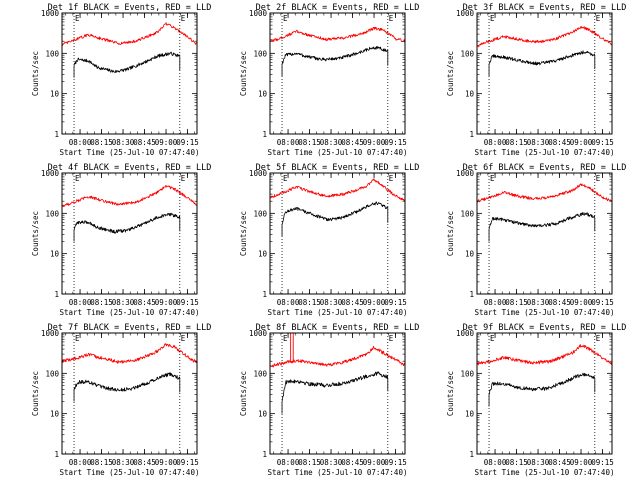 This screenshot has height=480, width=640. What do you see at coordinates (338, 8) in the screenshot?
I see `panel-title: Det 2f BLACK = Events, RED = LLD` at bounding box center [338, 8].